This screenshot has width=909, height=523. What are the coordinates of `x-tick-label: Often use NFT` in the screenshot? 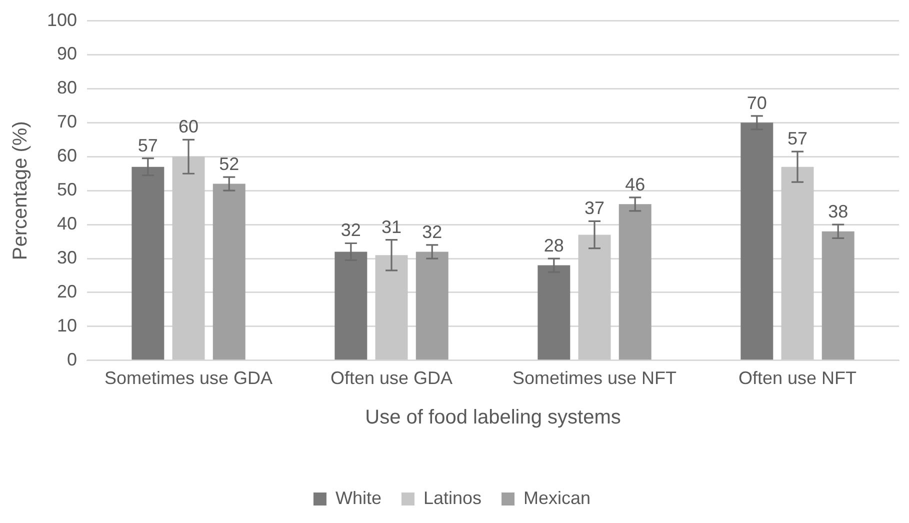 It's located at (797, 378).